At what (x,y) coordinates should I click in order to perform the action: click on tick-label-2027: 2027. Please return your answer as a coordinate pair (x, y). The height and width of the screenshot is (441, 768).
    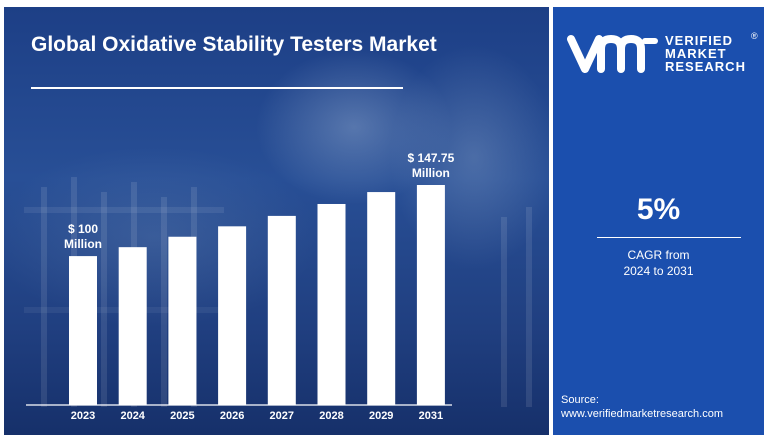
    Looking at the image, I should click on (282, 416).